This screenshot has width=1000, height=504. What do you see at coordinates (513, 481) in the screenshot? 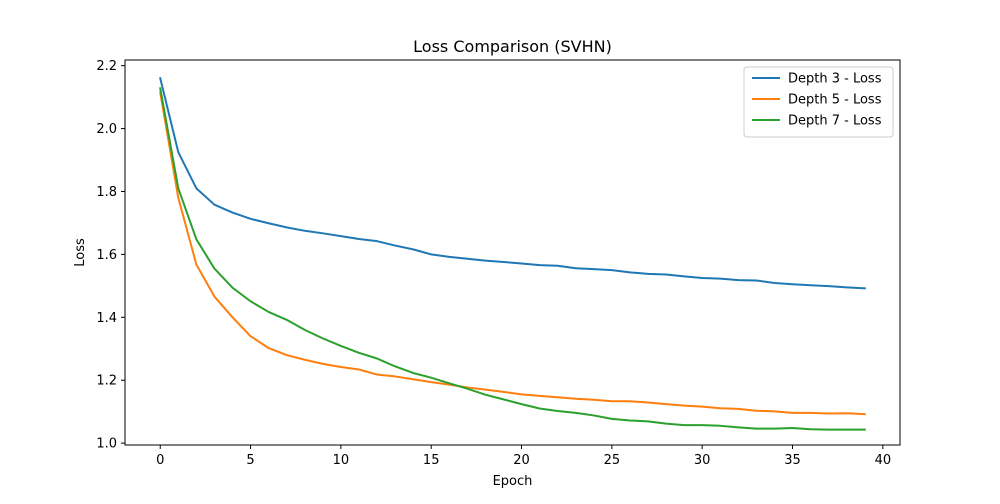
I see `x-axis-title: Epoch` at bounding box center [513, 481].